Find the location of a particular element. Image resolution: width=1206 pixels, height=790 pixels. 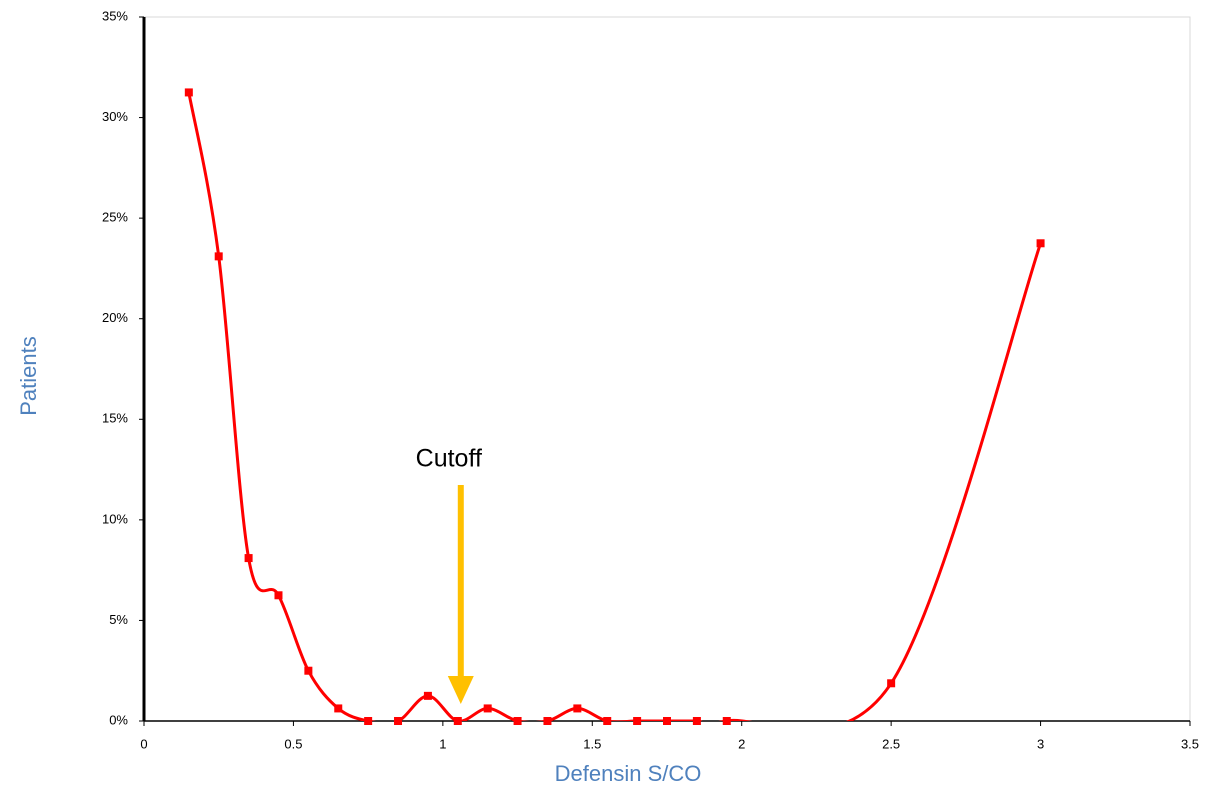

annotation-arrowhead is located at coordinates (460, 690).